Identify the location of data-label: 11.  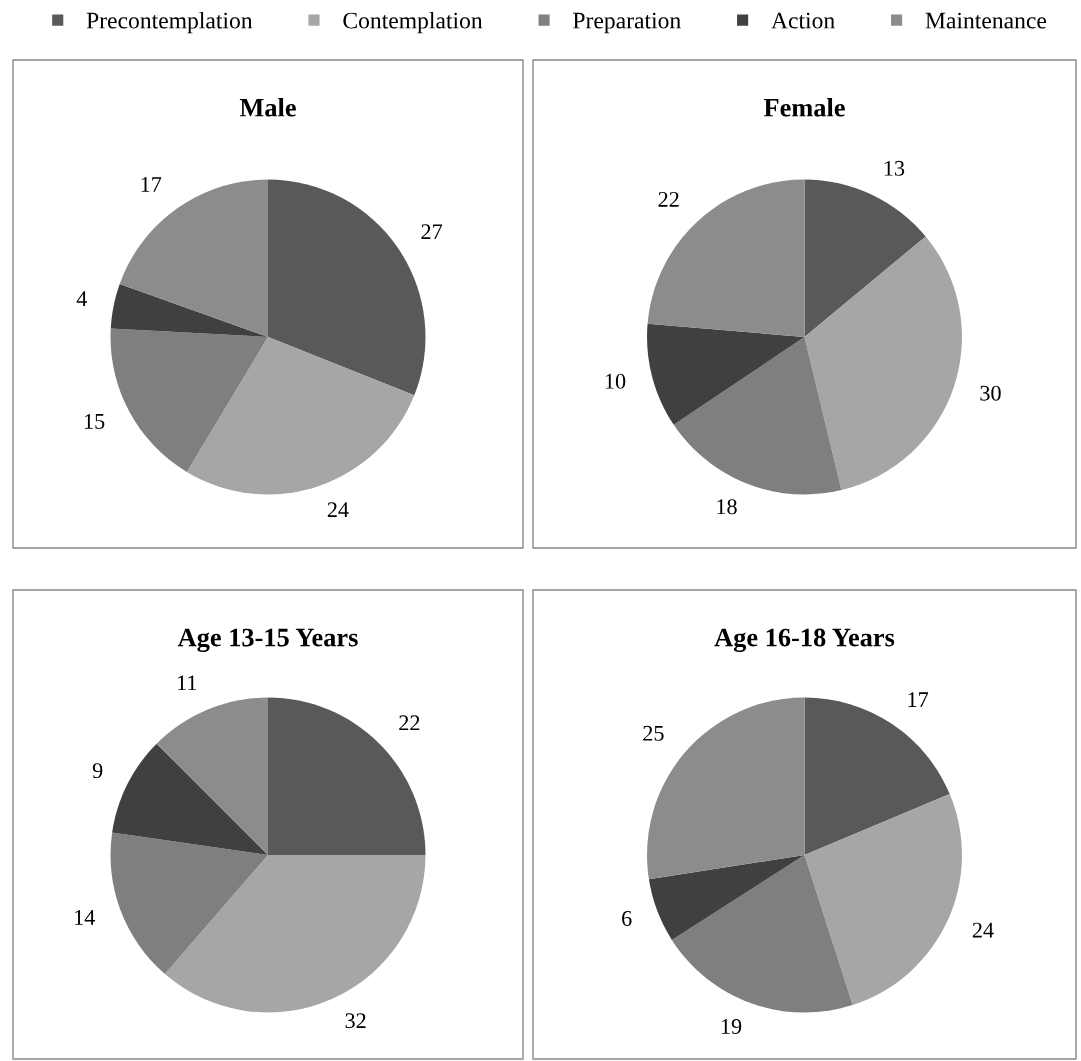
(187, 683).